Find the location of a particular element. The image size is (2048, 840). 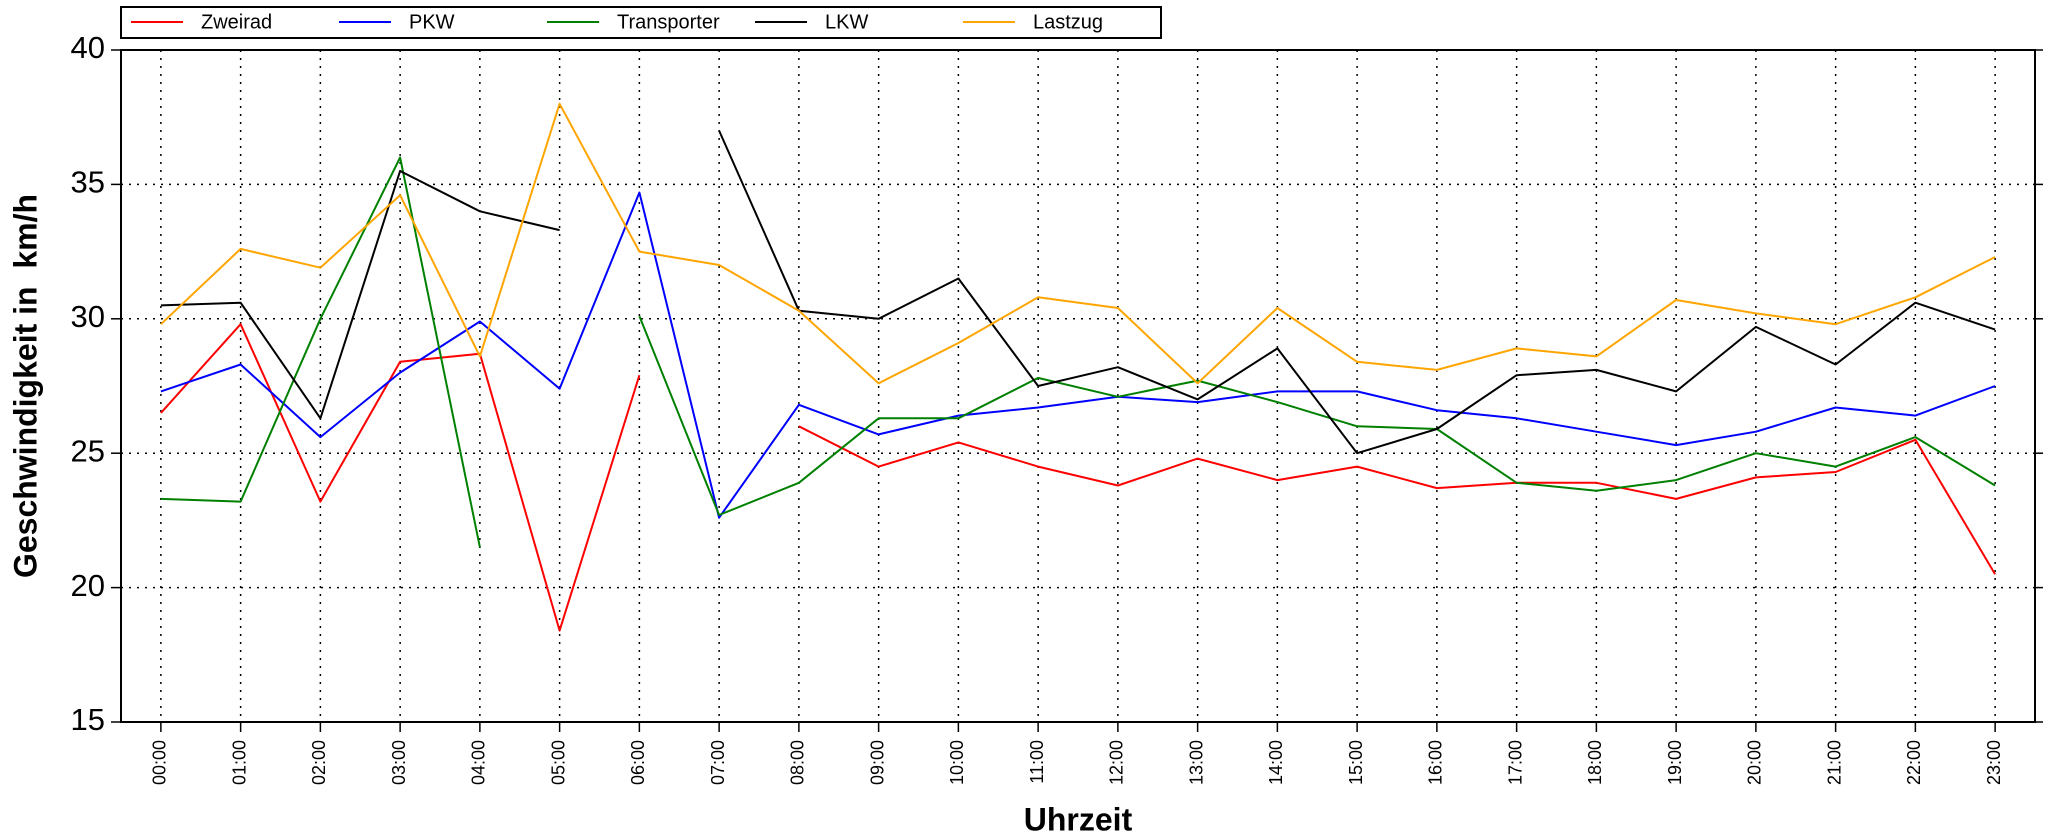

x-tick-label: 19:00 is located at coordinates (1675, 762).